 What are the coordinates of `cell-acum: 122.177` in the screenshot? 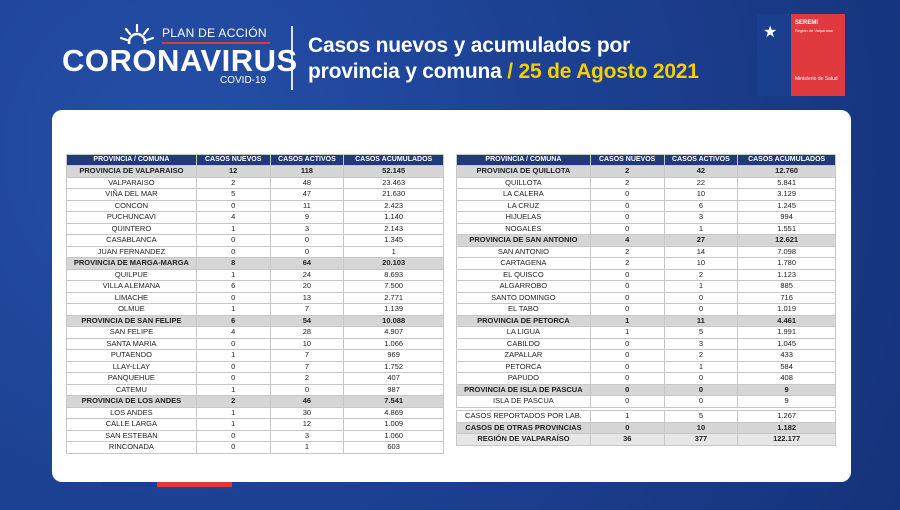 It's located at (786, 439).